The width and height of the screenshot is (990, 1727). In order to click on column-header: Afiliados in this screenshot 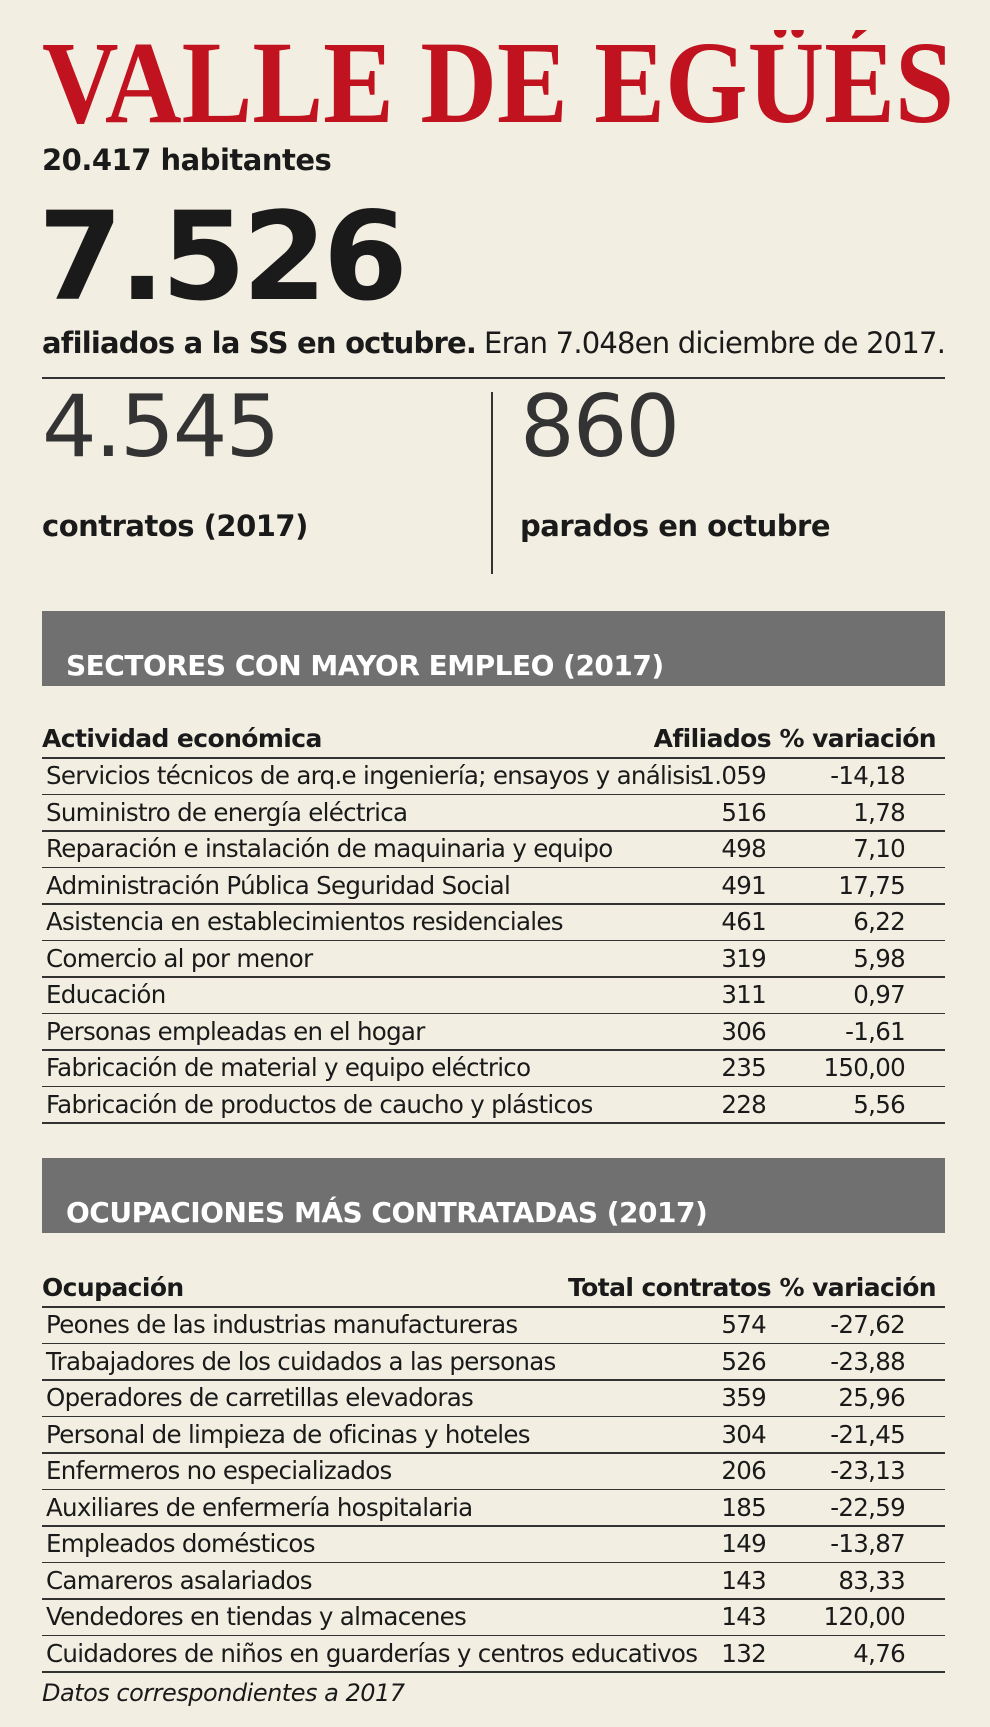, I will do `click(712, 738)`.